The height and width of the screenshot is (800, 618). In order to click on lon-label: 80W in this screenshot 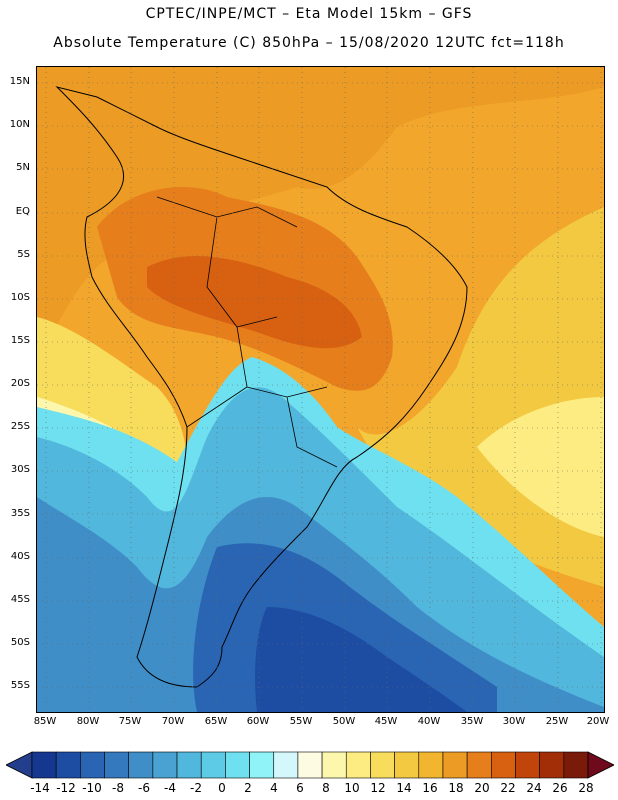, I will do `click(88, 721)`.